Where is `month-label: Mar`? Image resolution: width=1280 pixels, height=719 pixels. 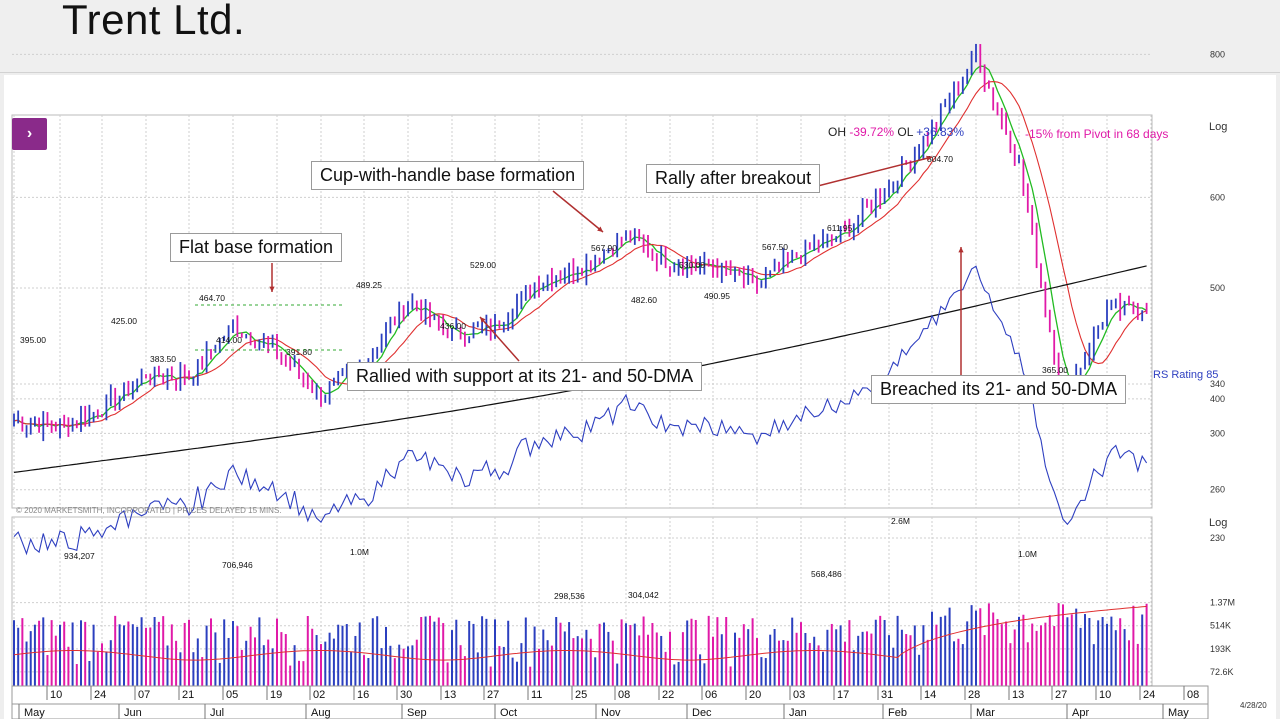 month-label: Mar is located at coordinates (985, 713).